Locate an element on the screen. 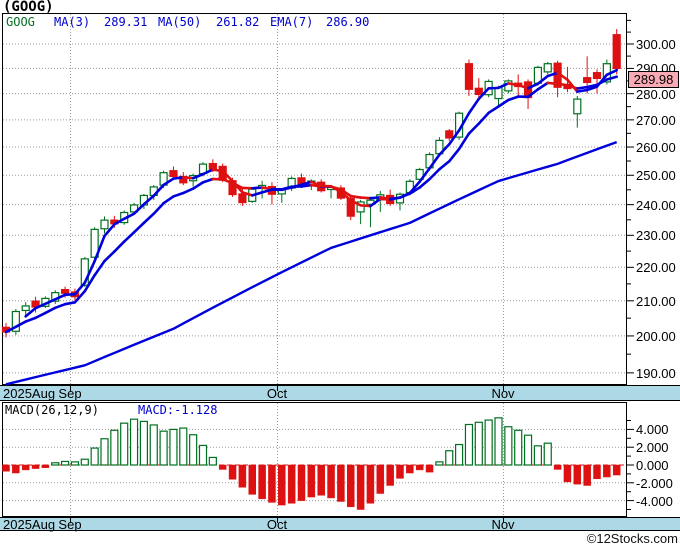 Image resolution: width=680 pixels, height=546 pixels. legend-ma3-label: MA(3) is located at coordinates (72, 22).